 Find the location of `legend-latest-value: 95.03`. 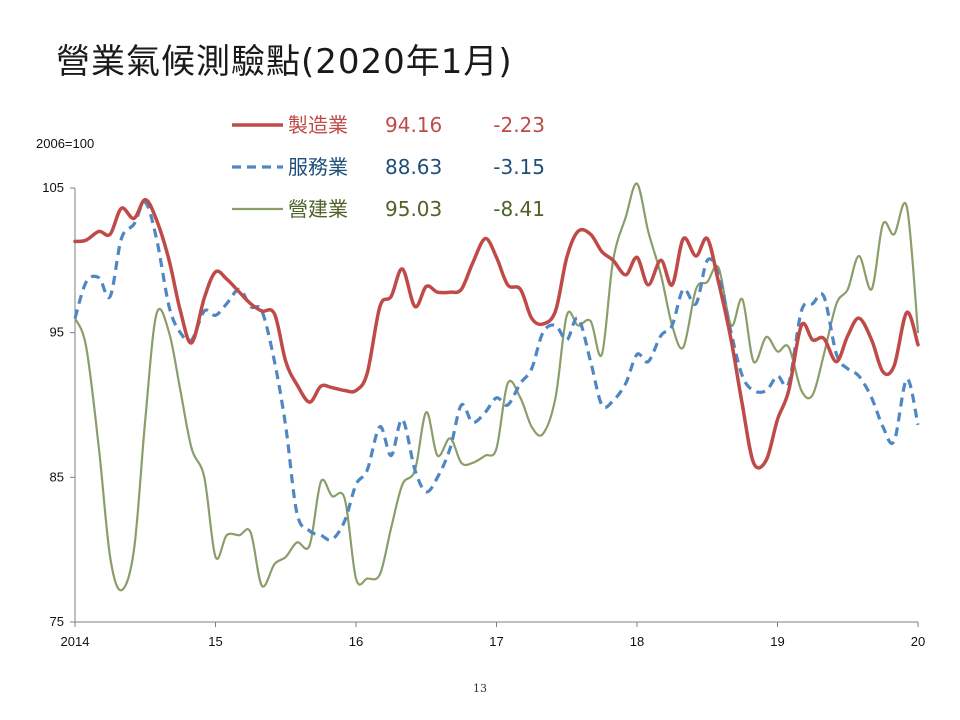

legend-latest-value: 95.03 is located at coordinates (413, 209).